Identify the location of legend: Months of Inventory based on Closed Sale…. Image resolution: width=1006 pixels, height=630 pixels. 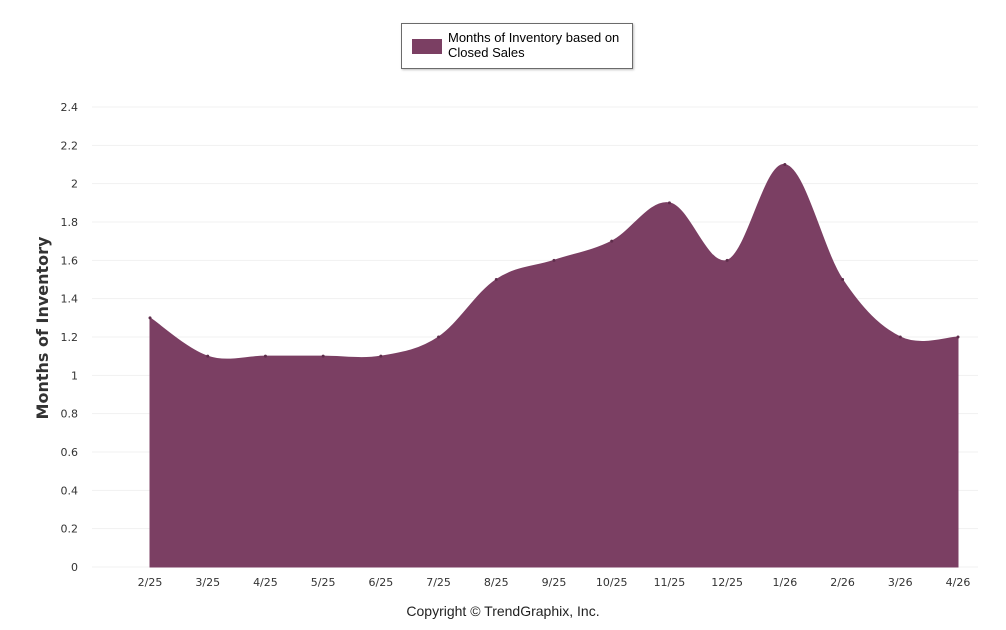
(517, 46).